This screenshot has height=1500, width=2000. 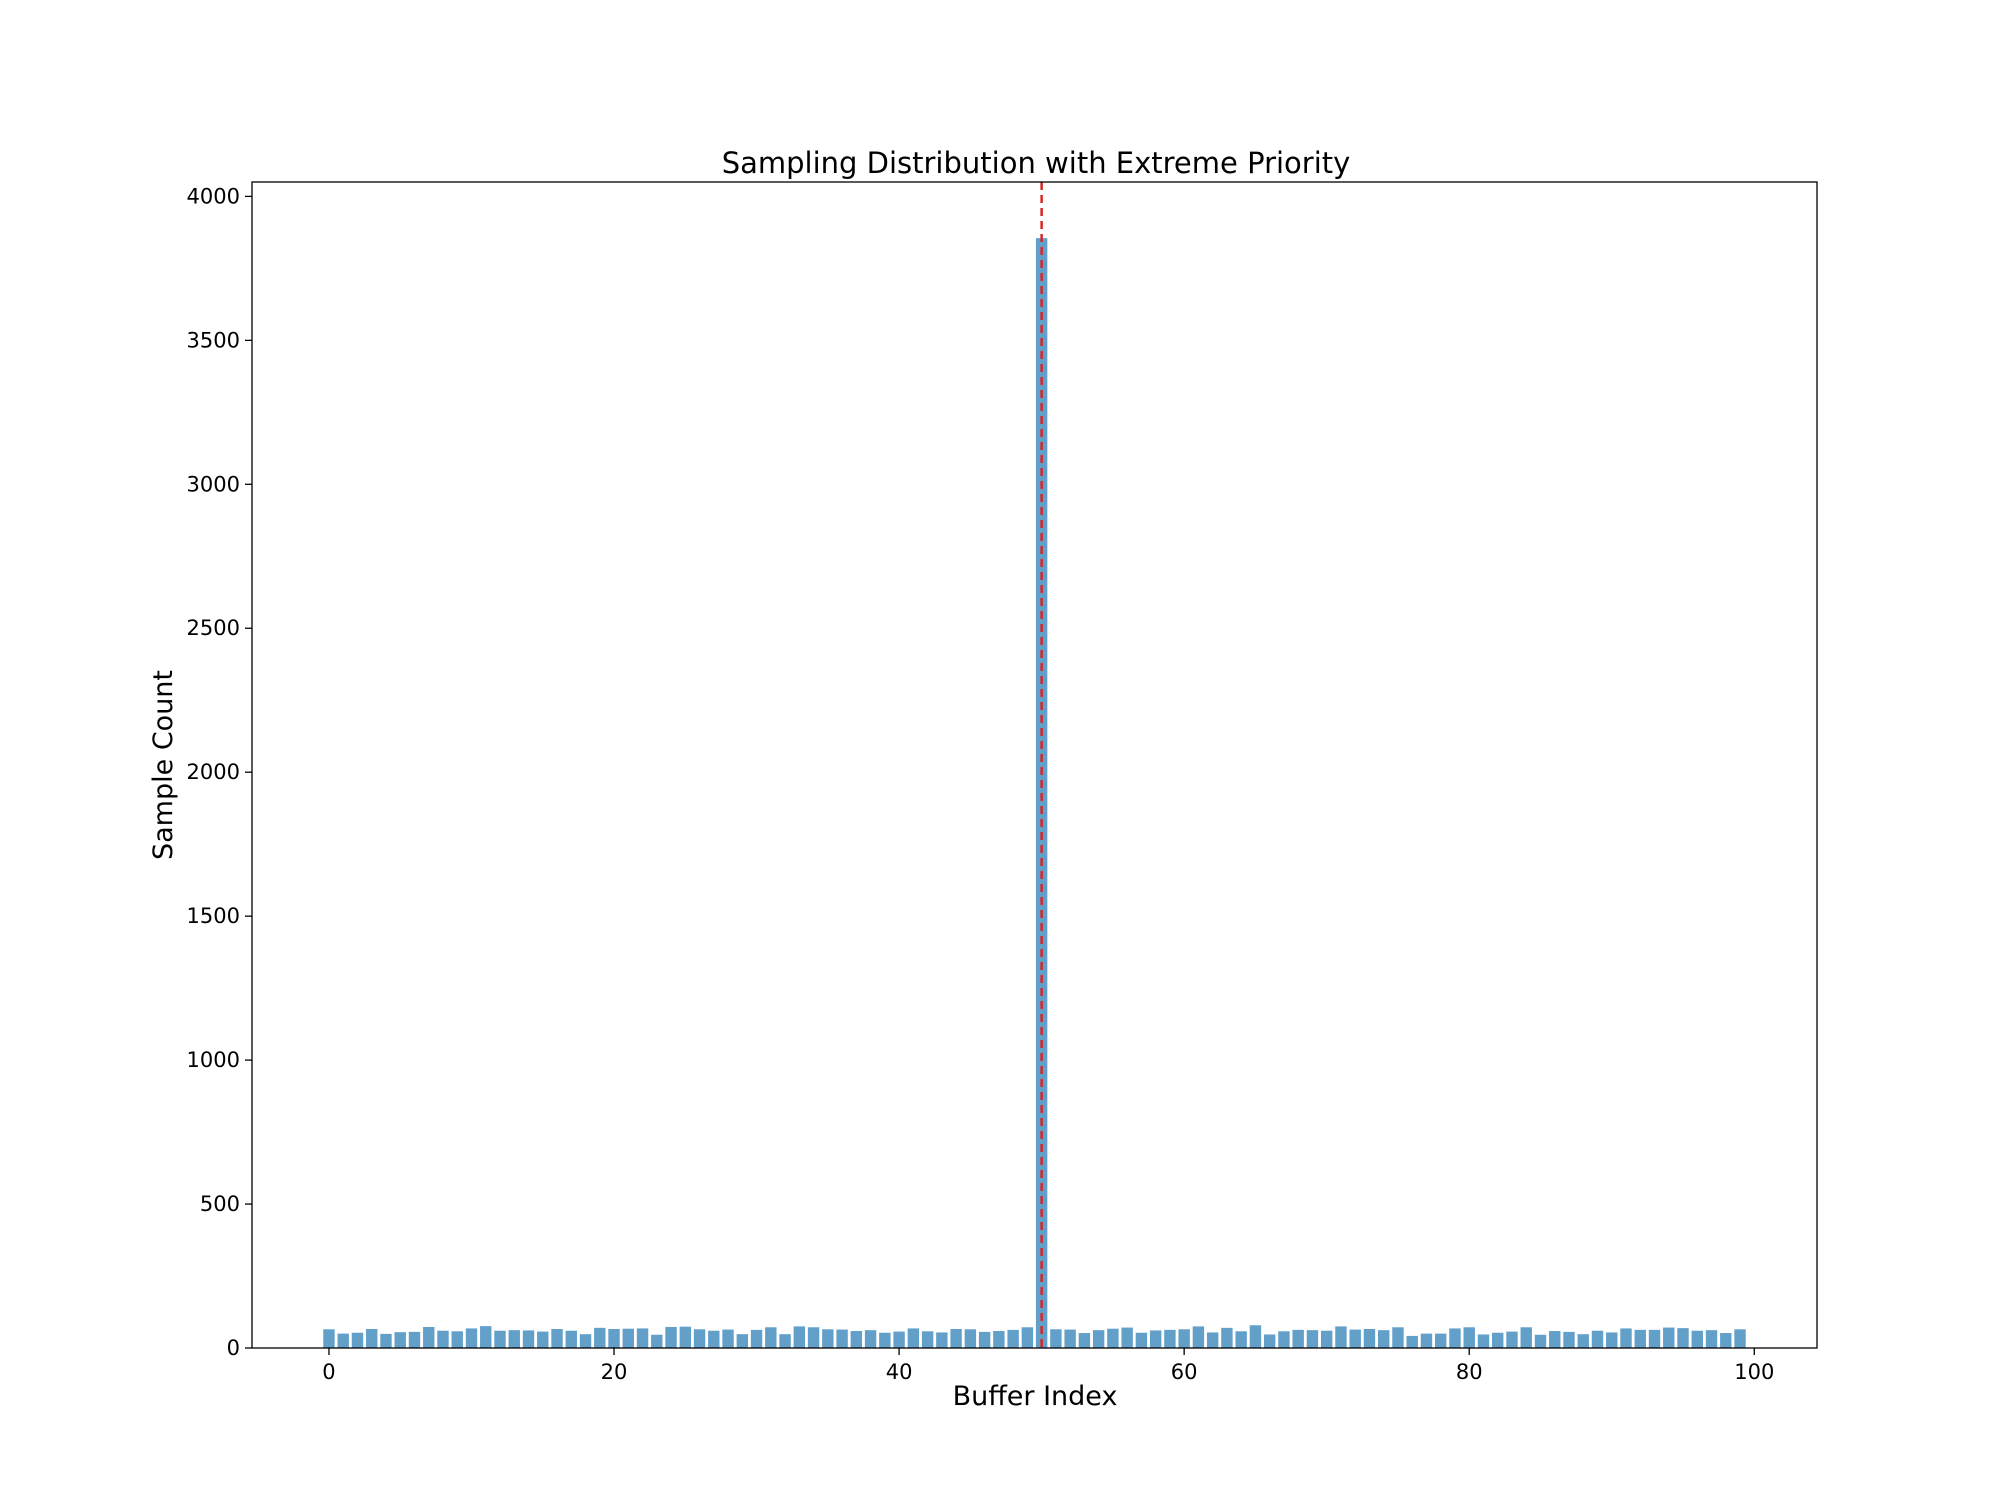 What do you see at coordinates (1469, 1372) in the screenshot?
I see `x-tick-label: 80` at bounding box center [1469, 1372].